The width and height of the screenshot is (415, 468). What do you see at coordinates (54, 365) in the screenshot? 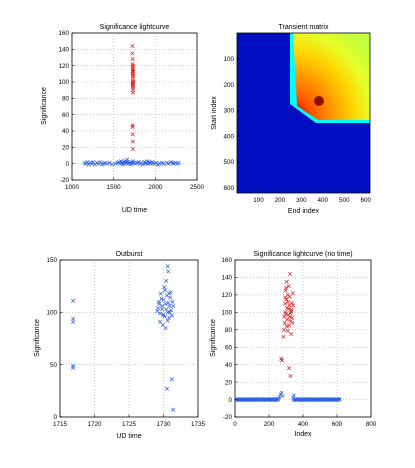
I see `y-tick-label: 50` at bounding box center [54, 365].